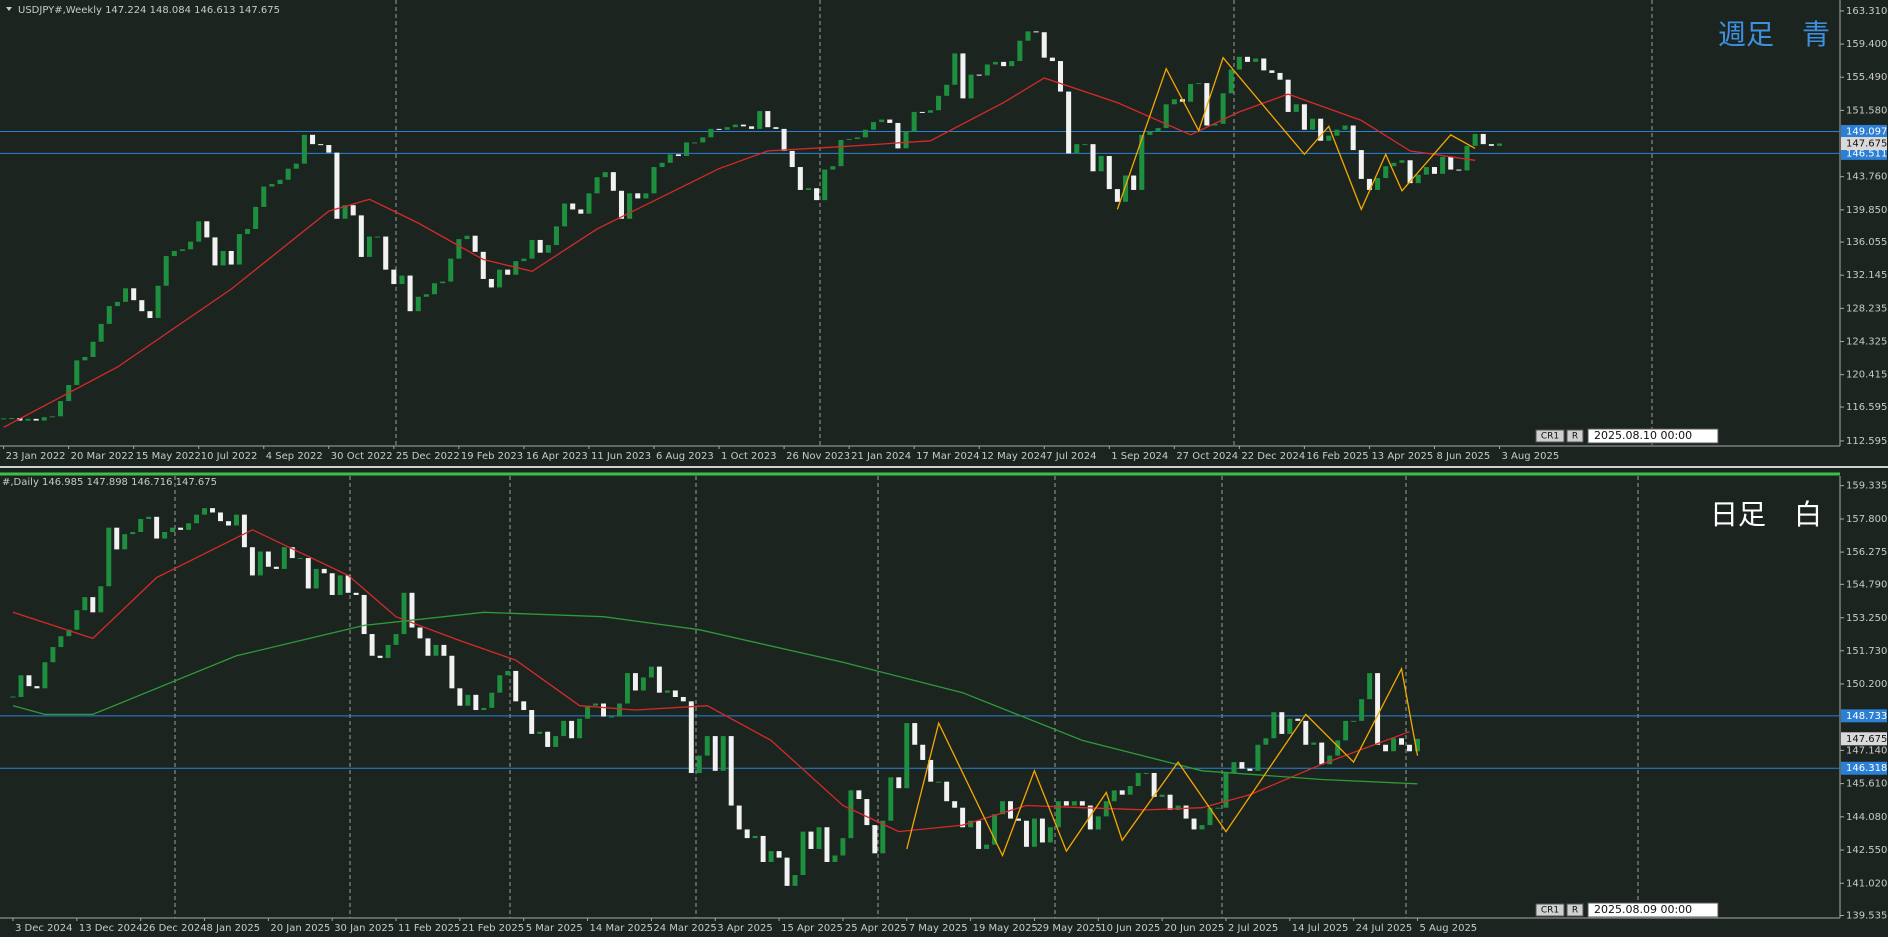  What do you see at coordinates (1866, 817) in the screenshot?
I see `y-tick-label: 144.080` at bounding box center [1866, 817].